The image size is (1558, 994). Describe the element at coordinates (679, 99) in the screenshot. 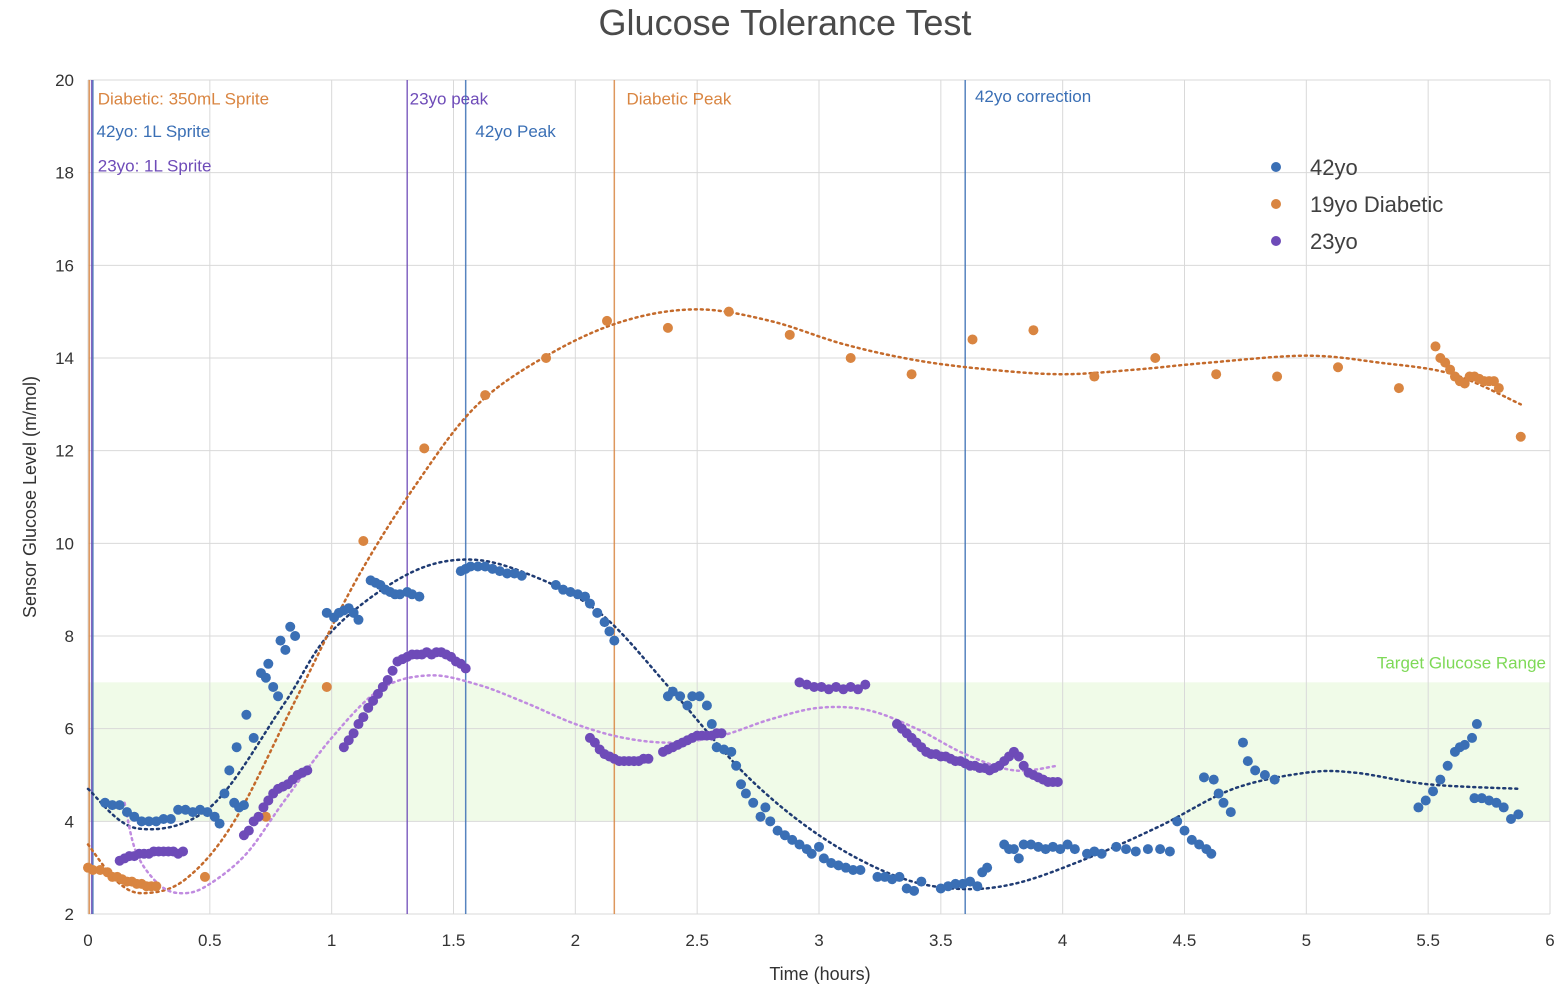

I see `annotation-label: Diabetic Peak` at that location.